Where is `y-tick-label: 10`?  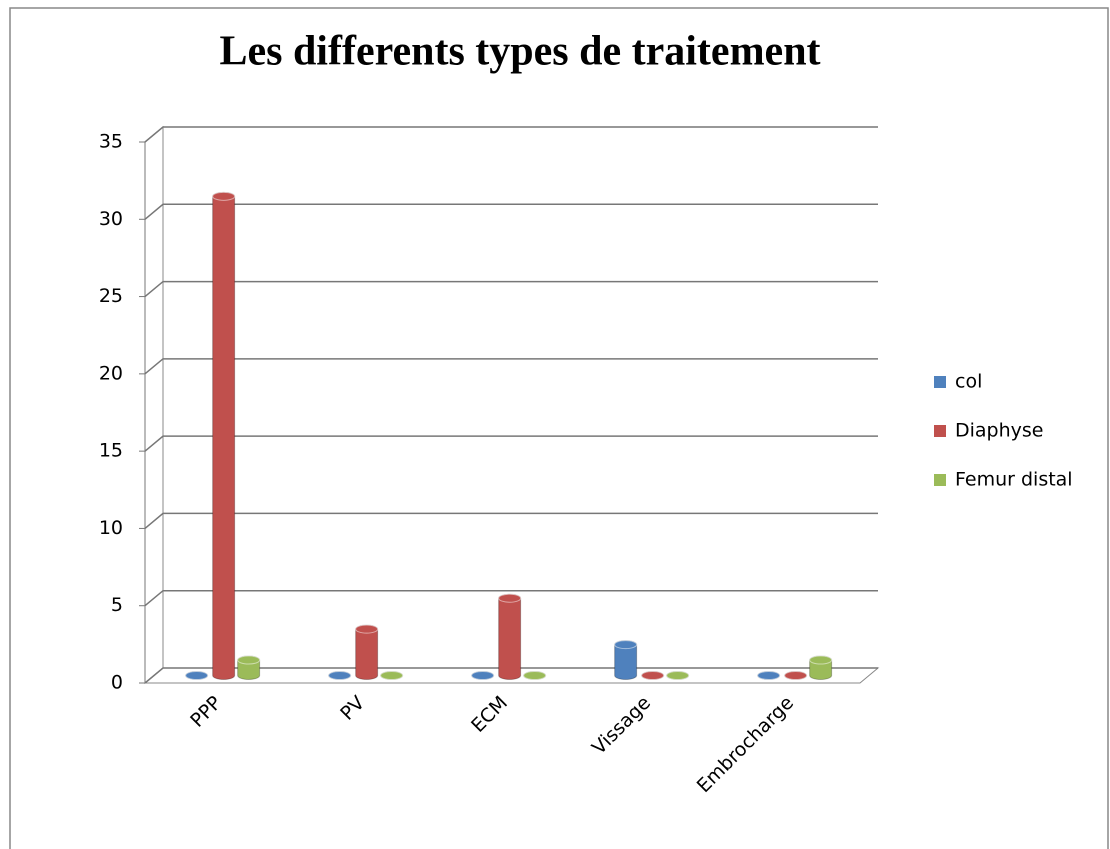 y-tick-label: 10 is located at coordinates (111, 528).